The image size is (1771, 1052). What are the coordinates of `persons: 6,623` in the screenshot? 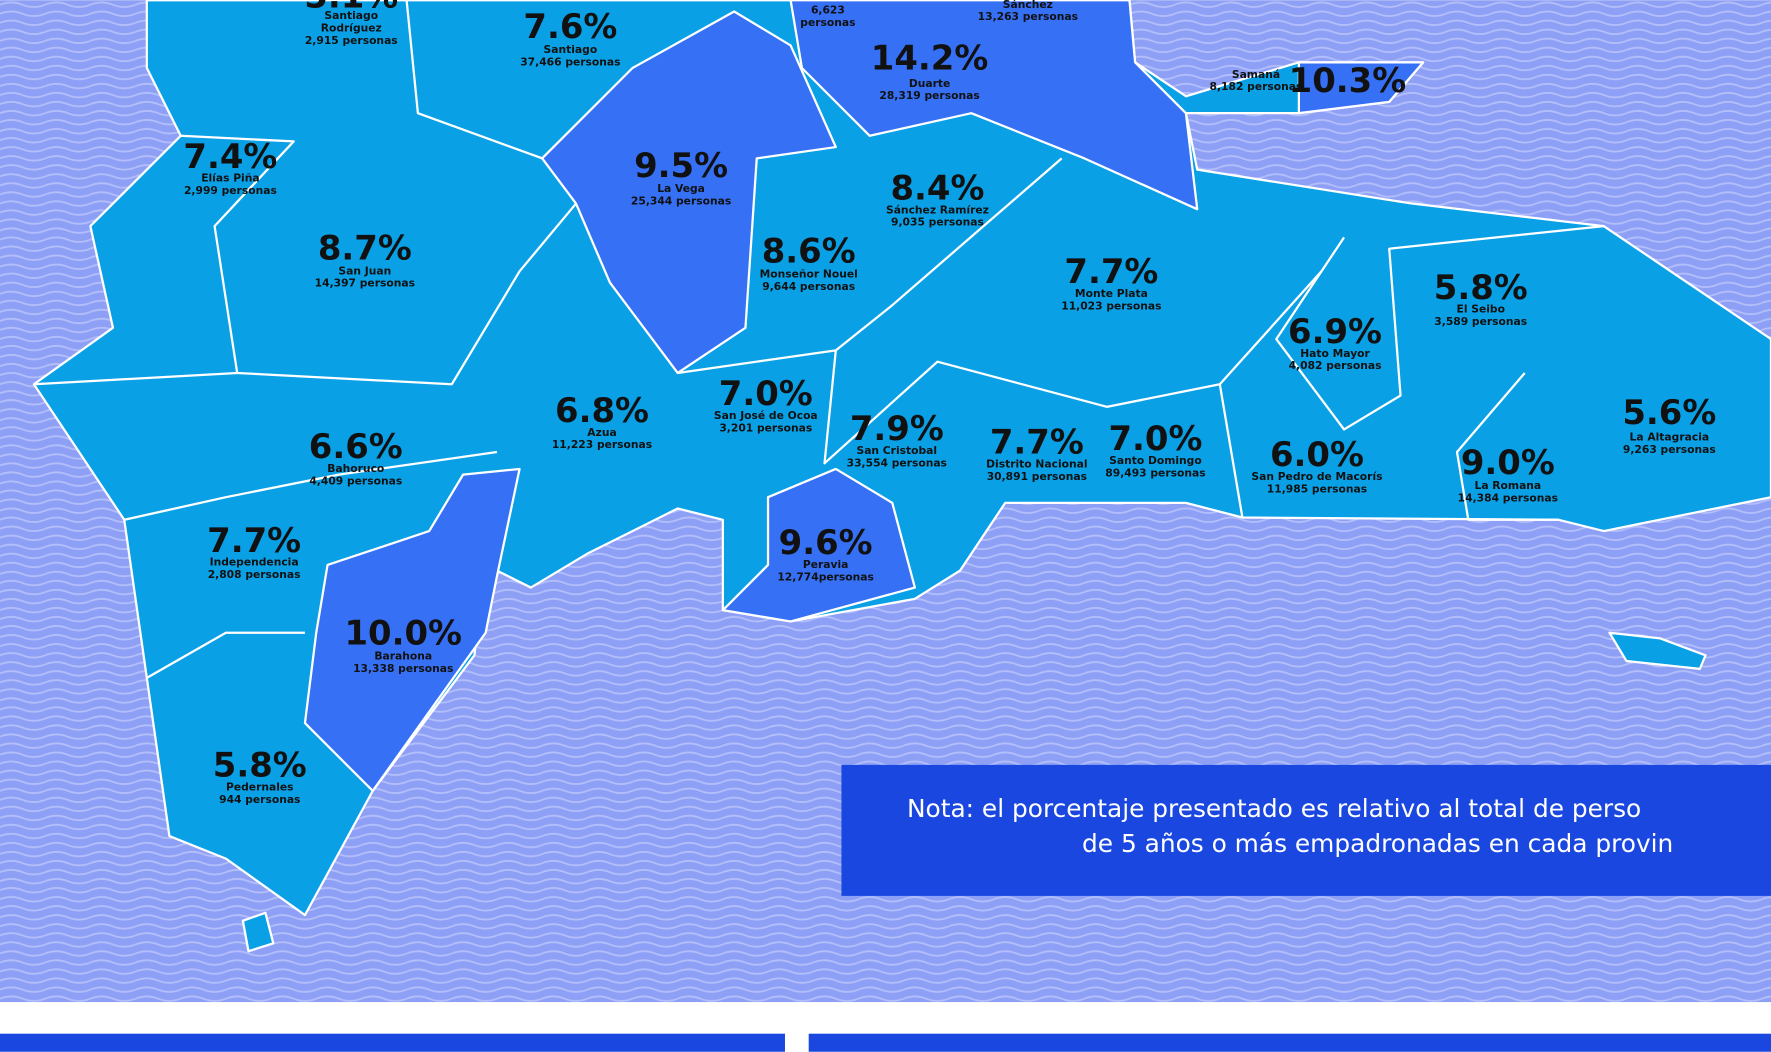 It's located at (828, 9).